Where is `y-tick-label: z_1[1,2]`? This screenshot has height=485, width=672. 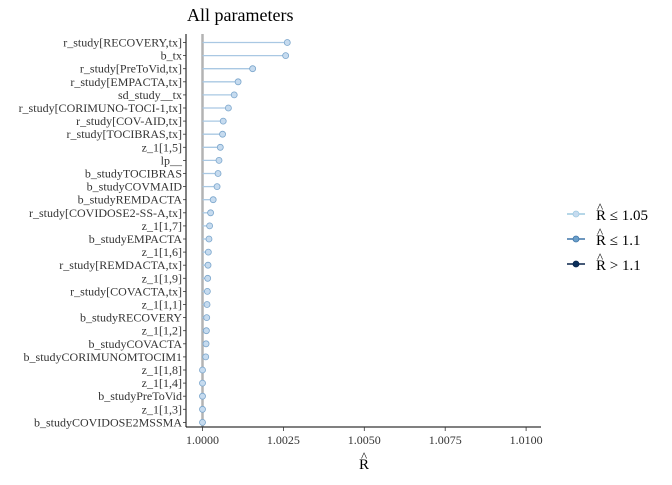 y-tick-label: z_1[1,2] is located at coordinates (162, 331).